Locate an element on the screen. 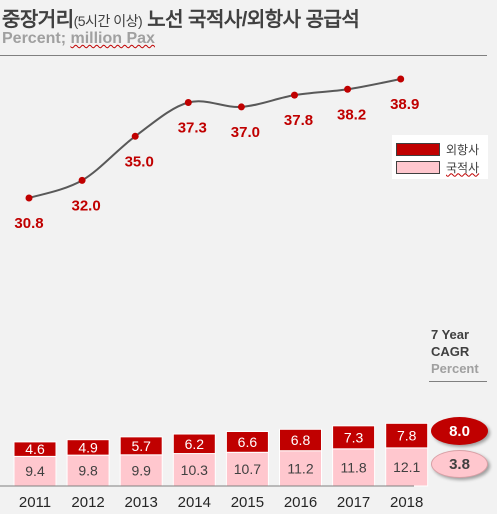 This screenshot has width=497, height=514. bar-foreign-label: 4.6 is located at coordinates (35, 449).